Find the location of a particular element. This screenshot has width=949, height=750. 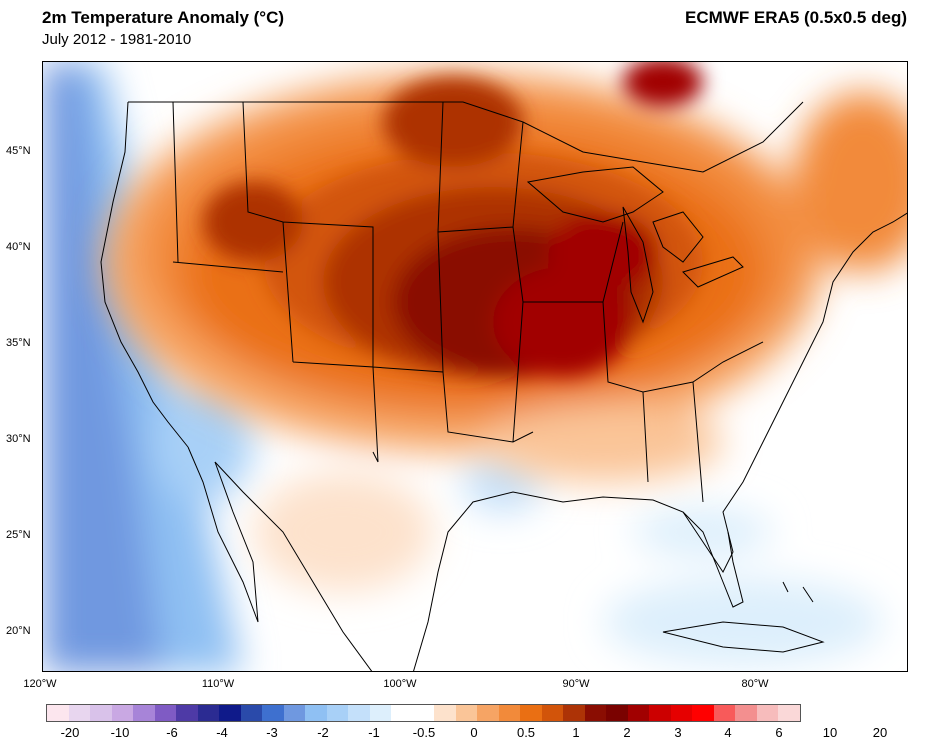

colorbar-label: 0 is located at coordinates (474, 732).